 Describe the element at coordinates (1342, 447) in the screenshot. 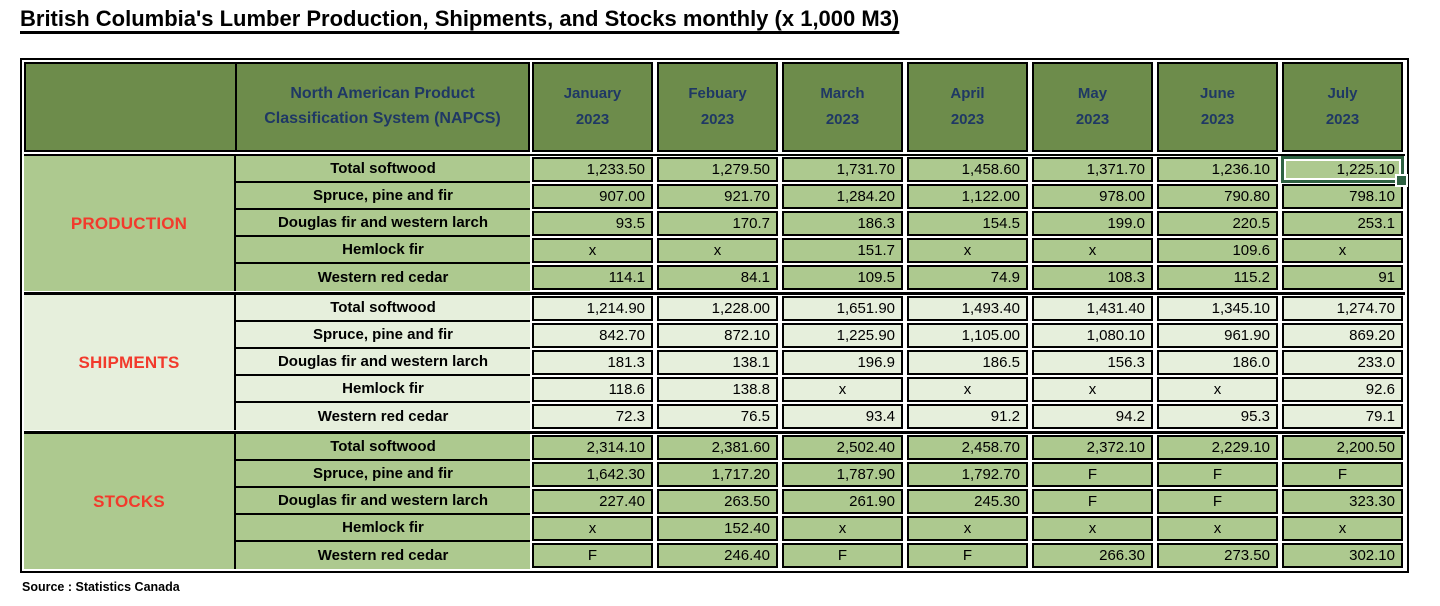

I see `data-cell: 2,200.50` at that location.